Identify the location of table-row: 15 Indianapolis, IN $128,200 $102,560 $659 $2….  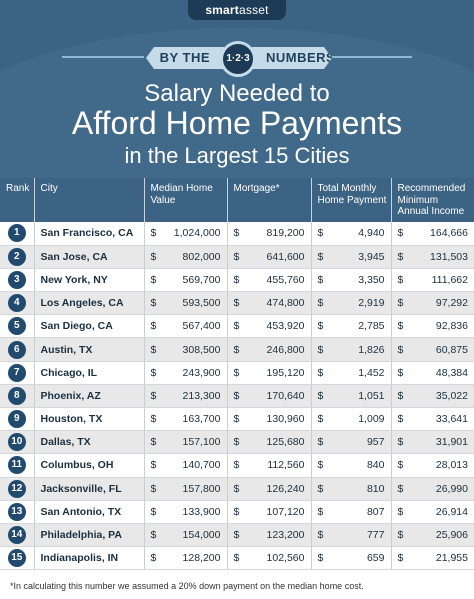
(237, 558).